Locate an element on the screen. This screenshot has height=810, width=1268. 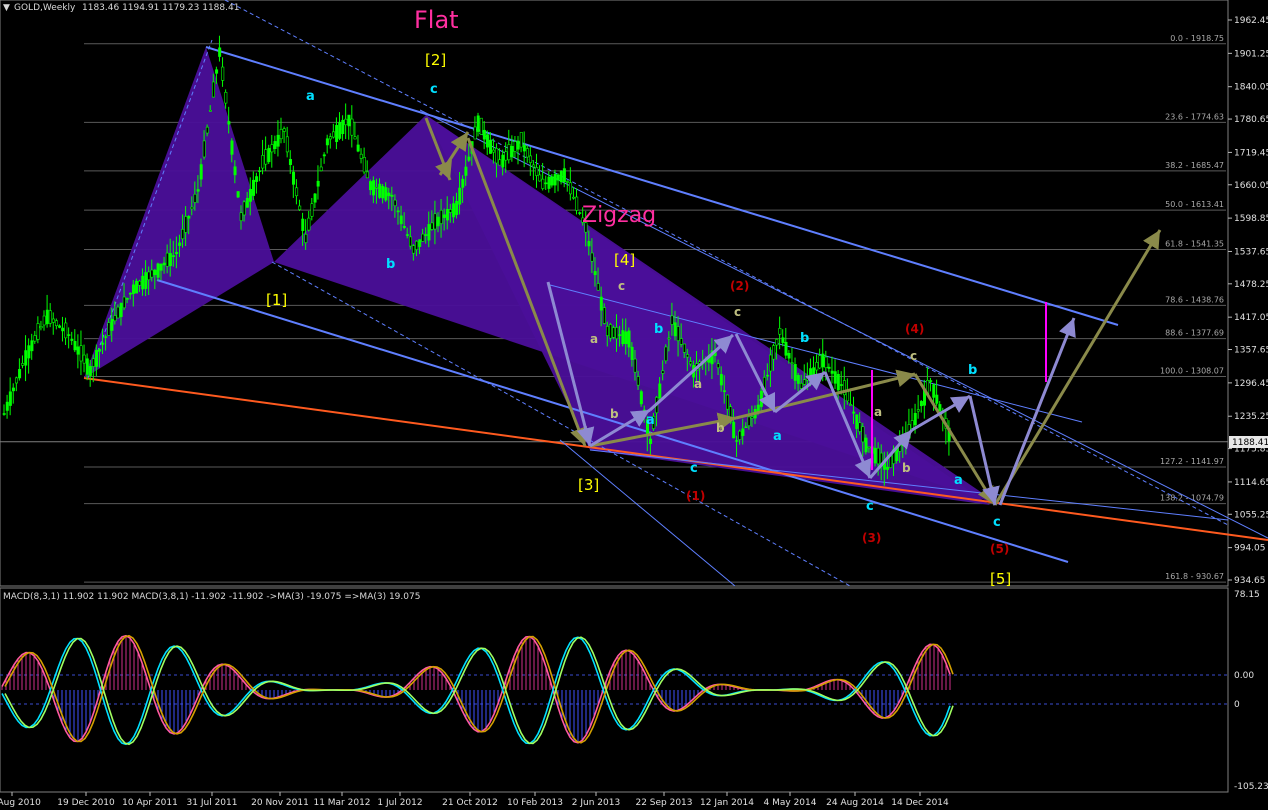
fib-label: 161.8 - 930.67 is located at coordinates (1194, 576).